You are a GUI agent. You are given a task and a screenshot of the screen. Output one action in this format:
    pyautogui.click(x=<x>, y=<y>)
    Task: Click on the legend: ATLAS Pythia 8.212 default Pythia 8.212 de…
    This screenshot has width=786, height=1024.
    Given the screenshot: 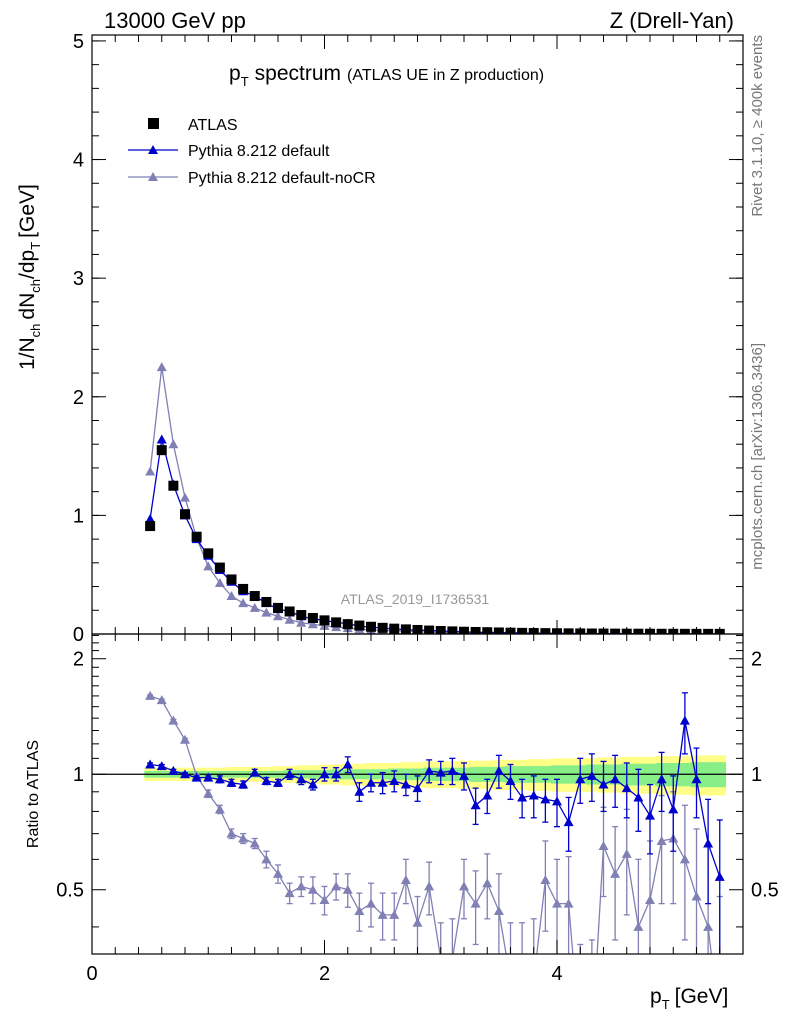 What is the action you would take?
    pyautogui.click(x=252, y=152)
    